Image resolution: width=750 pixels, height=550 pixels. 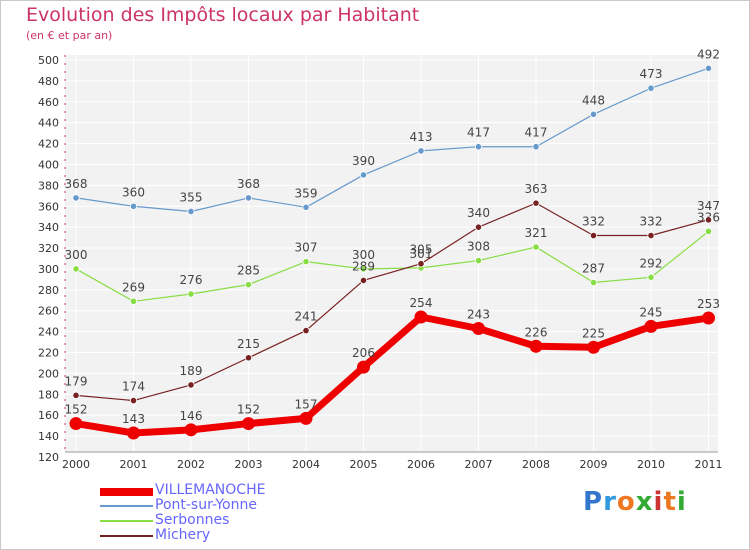 I want to click on data-label-villemanoche: 253, so click(x=708, y=304).